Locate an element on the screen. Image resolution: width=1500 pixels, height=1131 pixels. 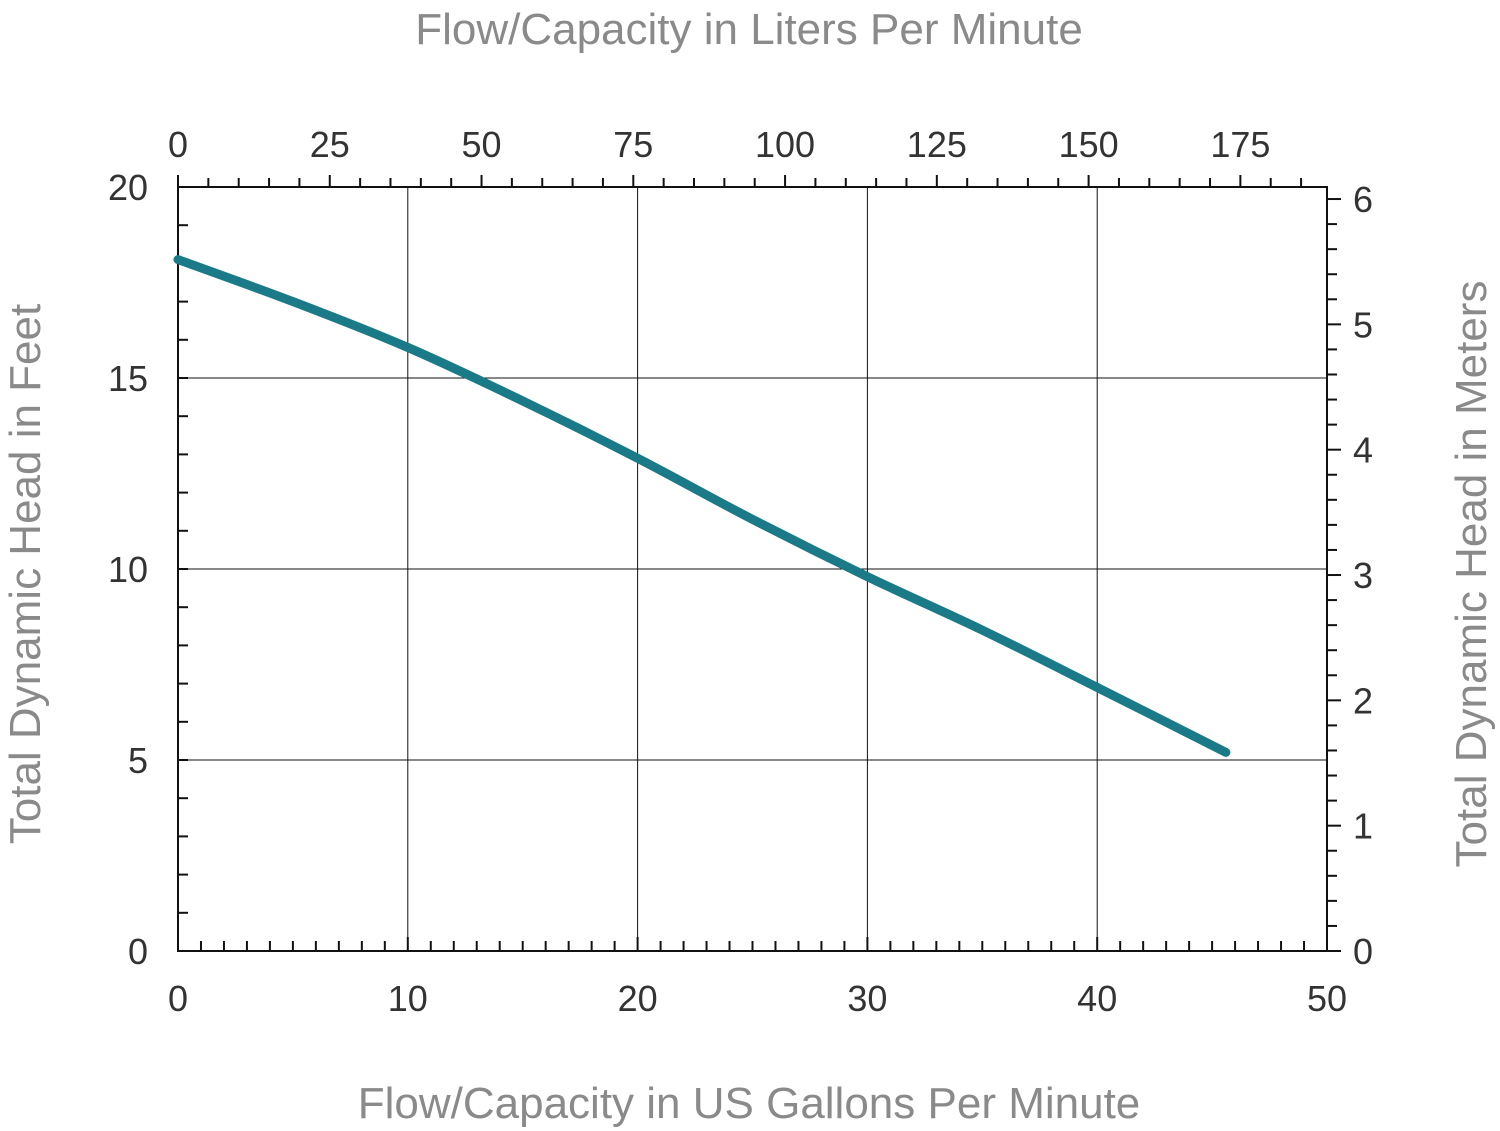
y2-axis-title: Total Dynamic Head in Meters is located at coordinates (1471, 574).